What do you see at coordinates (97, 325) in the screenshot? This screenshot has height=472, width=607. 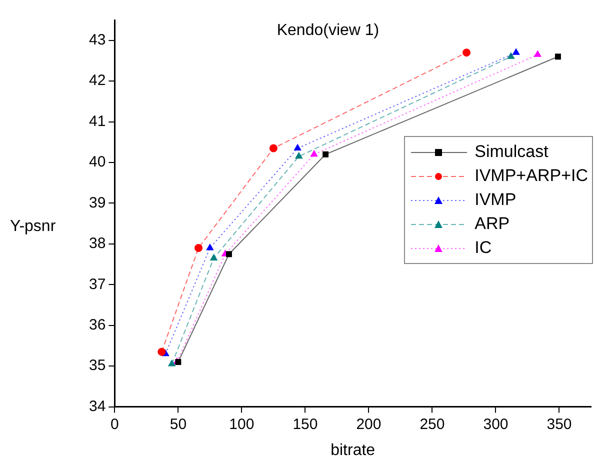 I see `y-tick-label: 36` at bounding box center [97, 325].